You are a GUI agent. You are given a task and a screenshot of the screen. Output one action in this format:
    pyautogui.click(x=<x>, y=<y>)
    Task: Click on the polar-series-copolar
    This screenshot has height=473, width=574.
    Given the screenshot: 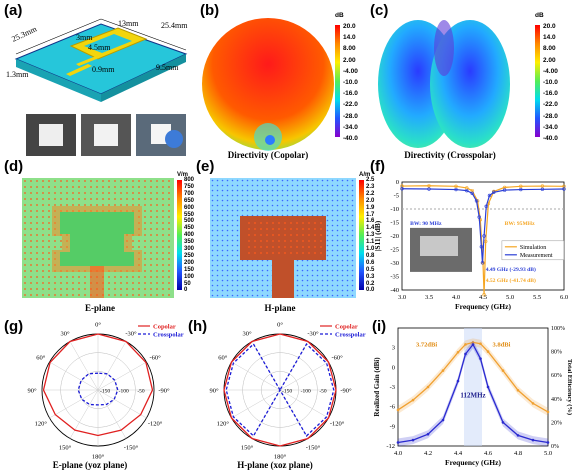 What is the action you would take?
    pyautogui.click(x=98, y=385)
    